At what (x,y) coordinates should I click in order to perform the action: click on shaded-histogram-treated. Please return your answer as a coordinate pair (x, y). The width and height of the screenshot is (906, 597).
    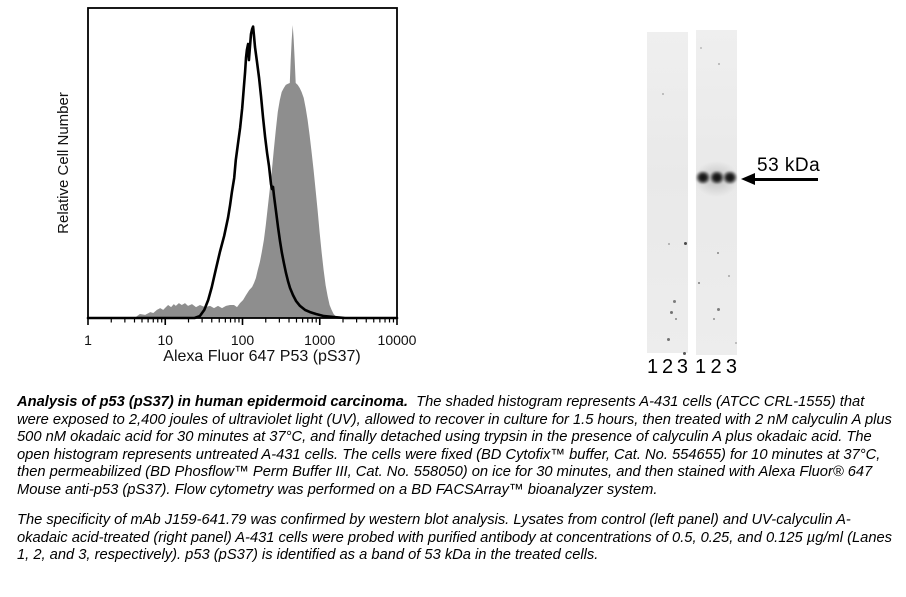
    Looking at the image, I should click on (237, 171).